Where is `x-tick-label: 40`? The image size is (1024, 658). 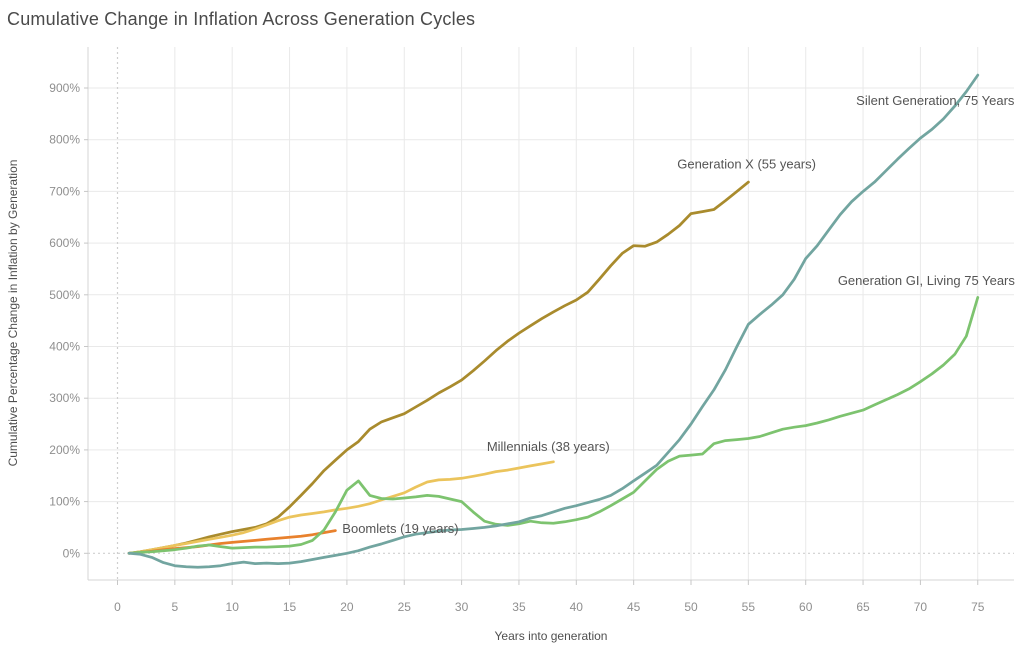
x-tick-label: 40 is located at coordinates (577, 607).